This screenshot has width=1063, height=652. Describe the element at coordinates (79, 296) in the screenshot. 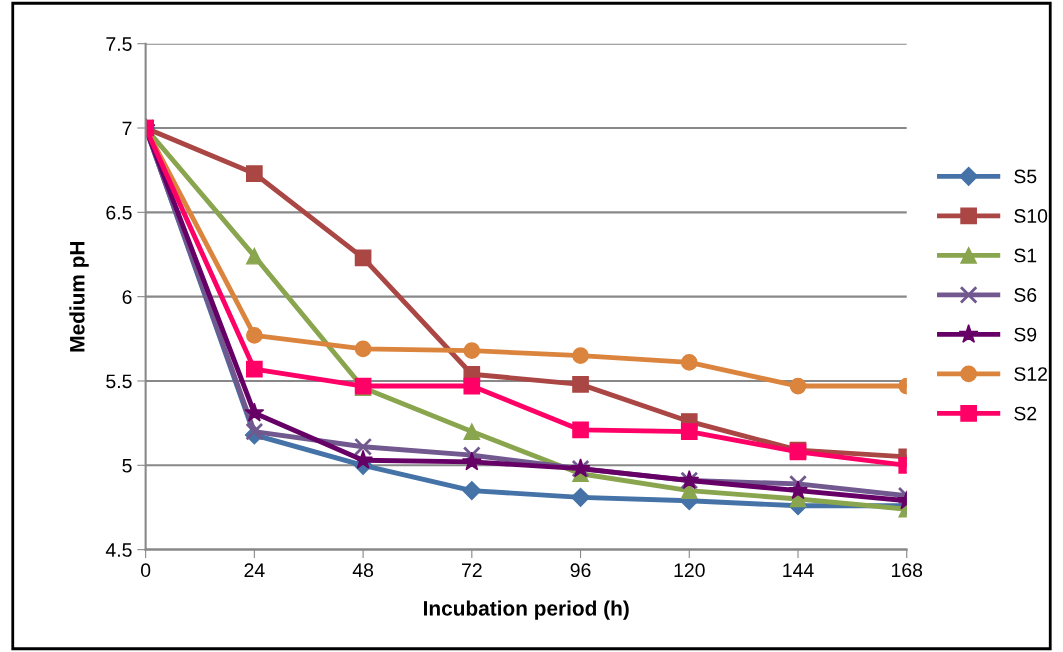

I see `y-axis-title: Medium pH` at that location.